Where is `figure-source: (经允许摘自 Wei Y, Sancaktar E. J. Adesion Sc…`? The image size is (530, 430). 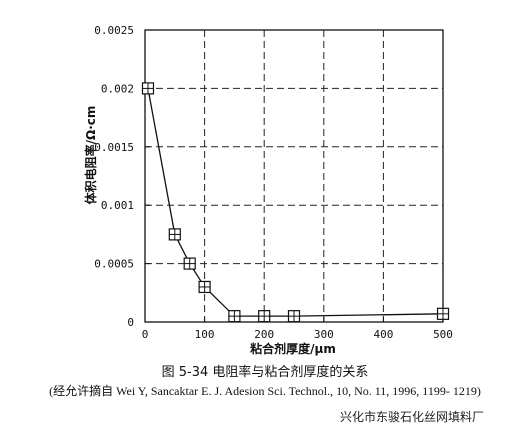
figure-source: (经允许摘自 Wei Y, Sancaktar E. J. Adesion Sc… is located at coordinates (265, 391).